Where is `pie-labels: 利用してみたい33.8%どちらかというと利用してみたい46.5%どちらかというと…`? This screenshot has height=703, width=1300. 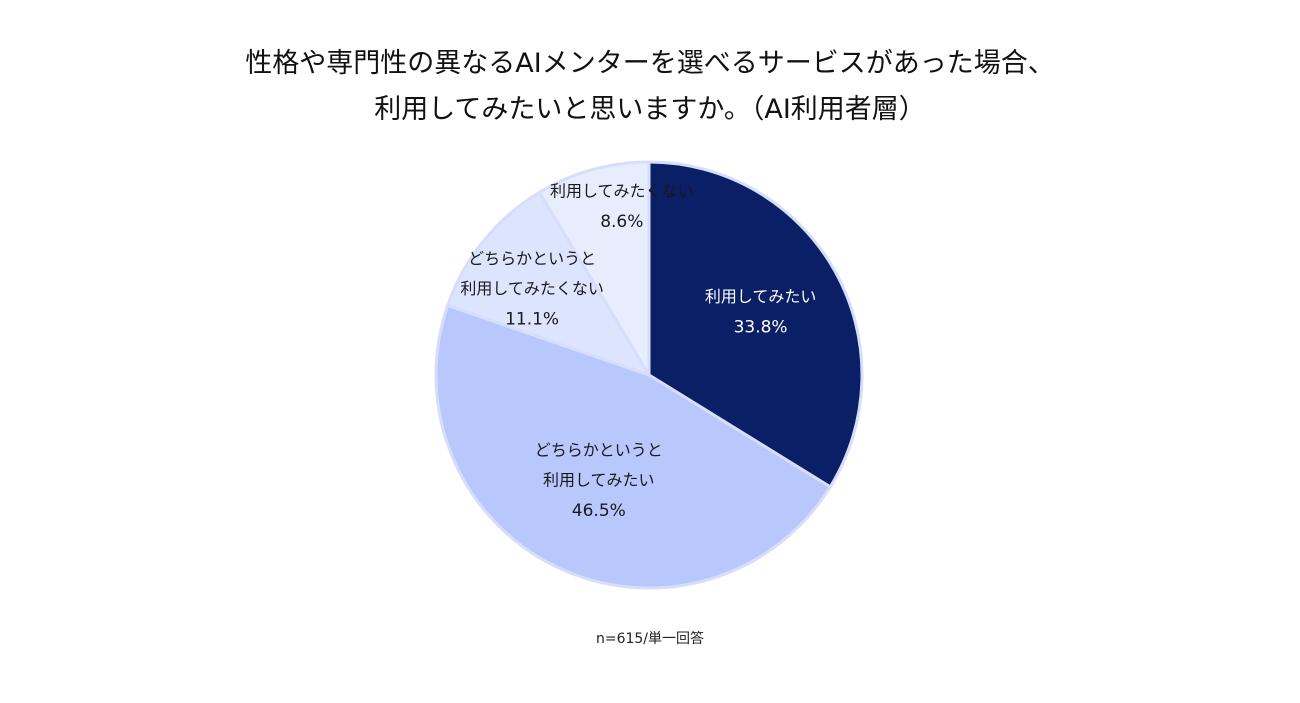
pie-labels: 利用してみたい33.8%どちらかというと利用してみたい46.5%どちらかというと… is located at coordinates (638, 351).